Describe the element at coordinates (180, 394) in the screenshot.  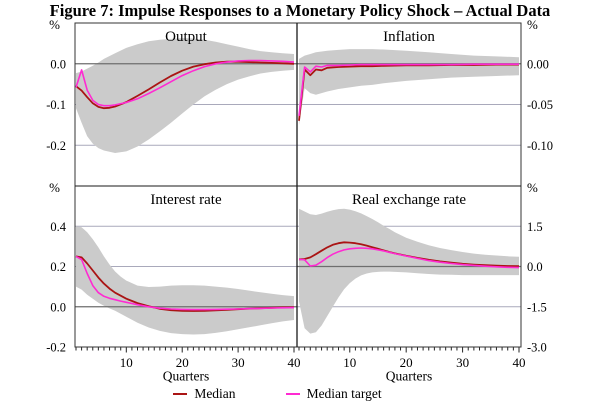
I see `median-line-swatch` at that location.